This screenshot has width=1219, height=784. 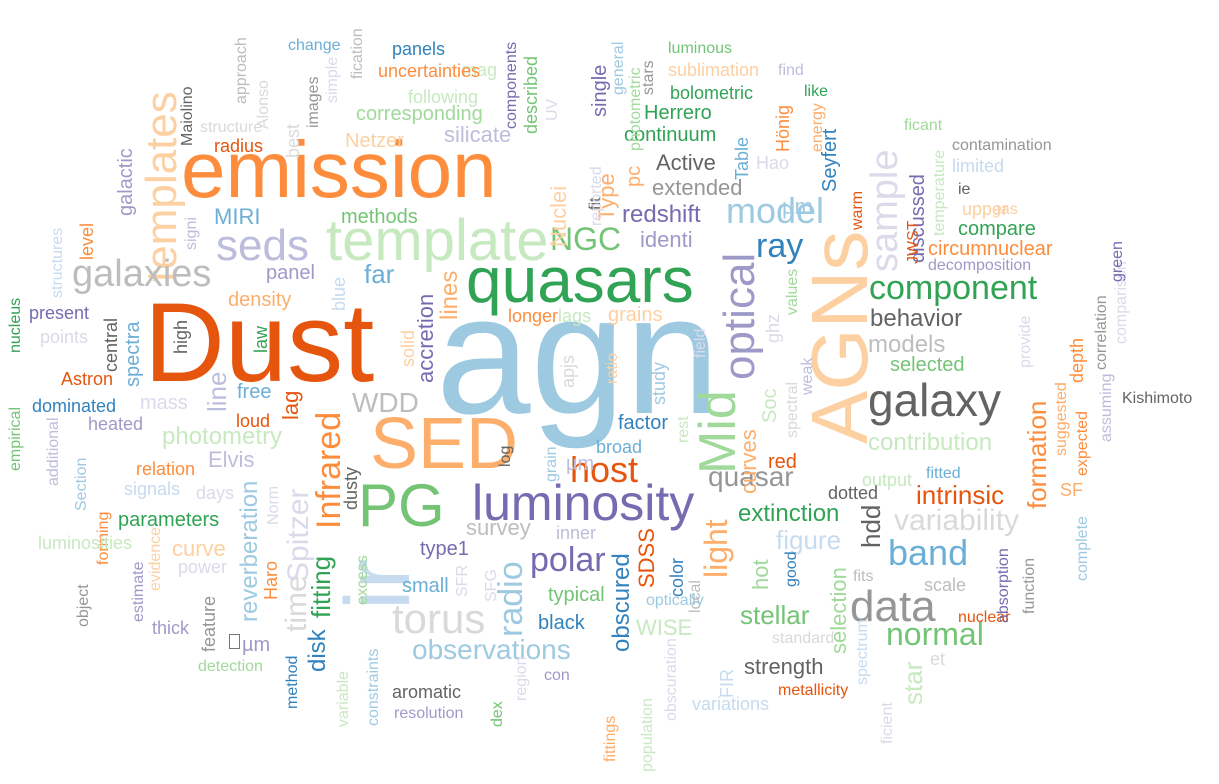 What do you see at coordinates (339, 169) in the screenshot?
I see `word-emission: emission` at bounding box center [339, 169].